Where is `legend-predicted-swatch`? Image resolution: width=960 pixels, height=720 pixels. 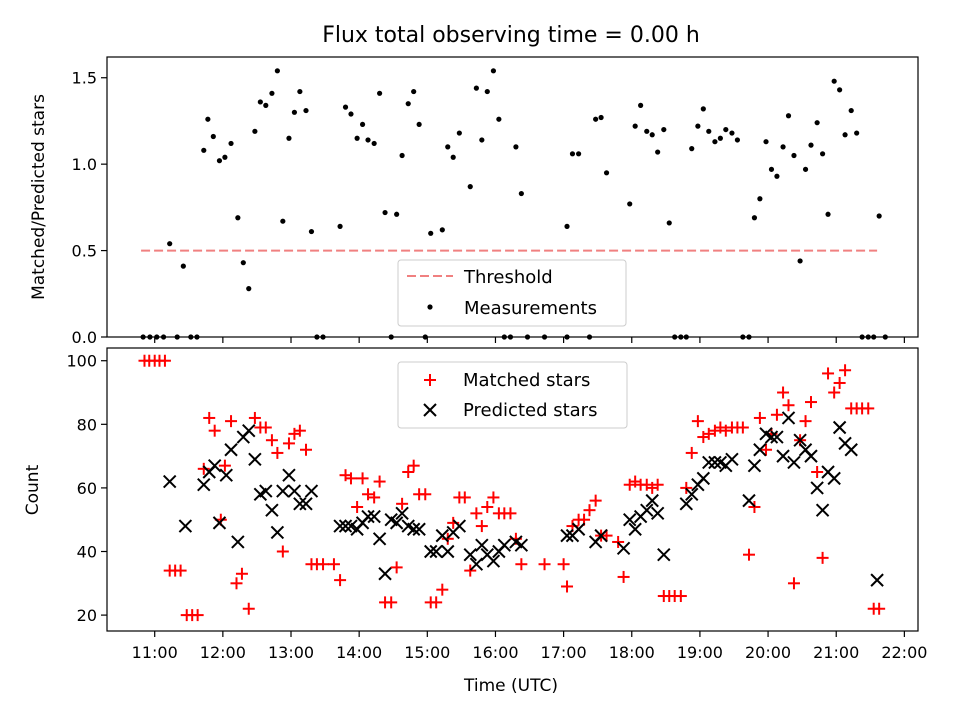
legend-predicted-swatch is located at coordinates (430, 410).